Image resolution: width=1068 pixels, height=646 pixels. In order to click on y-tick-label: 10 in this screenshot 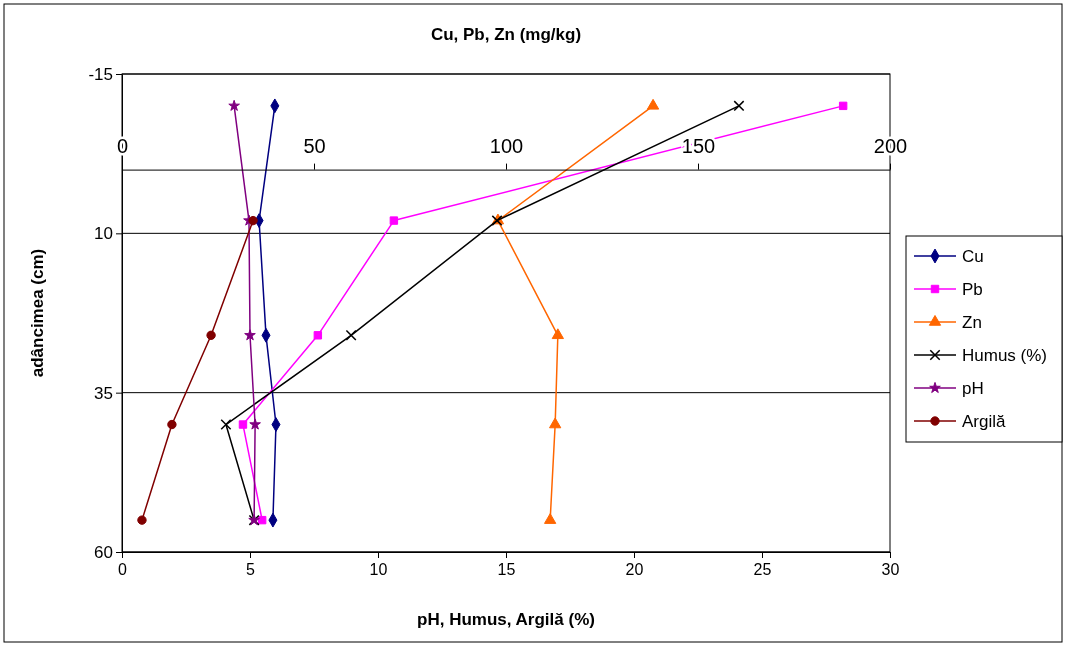, I will do `click(103, 234)`.